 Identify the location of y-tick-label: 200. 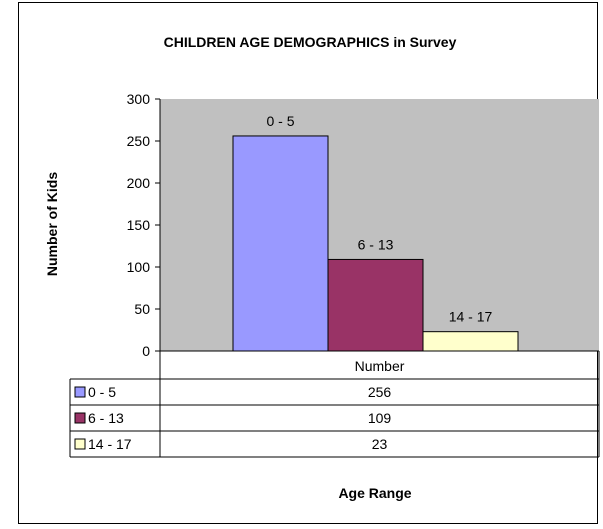
(139, 183).